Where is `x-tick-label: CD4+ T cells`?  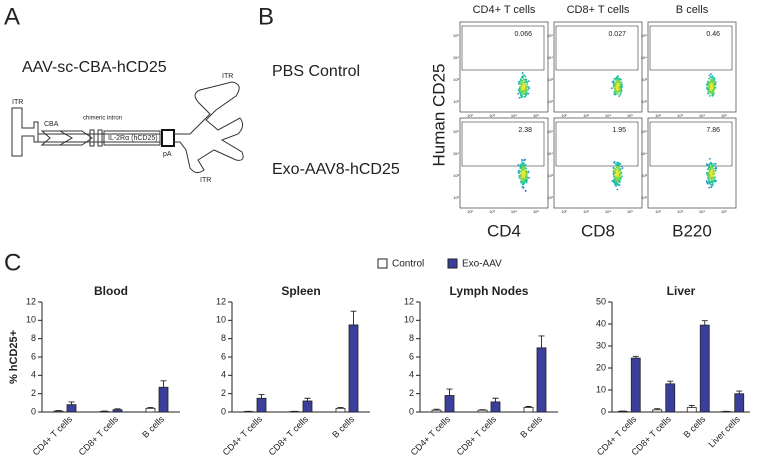 x-tick-label: CD4+ T cells is located at coordinates (53, 436).